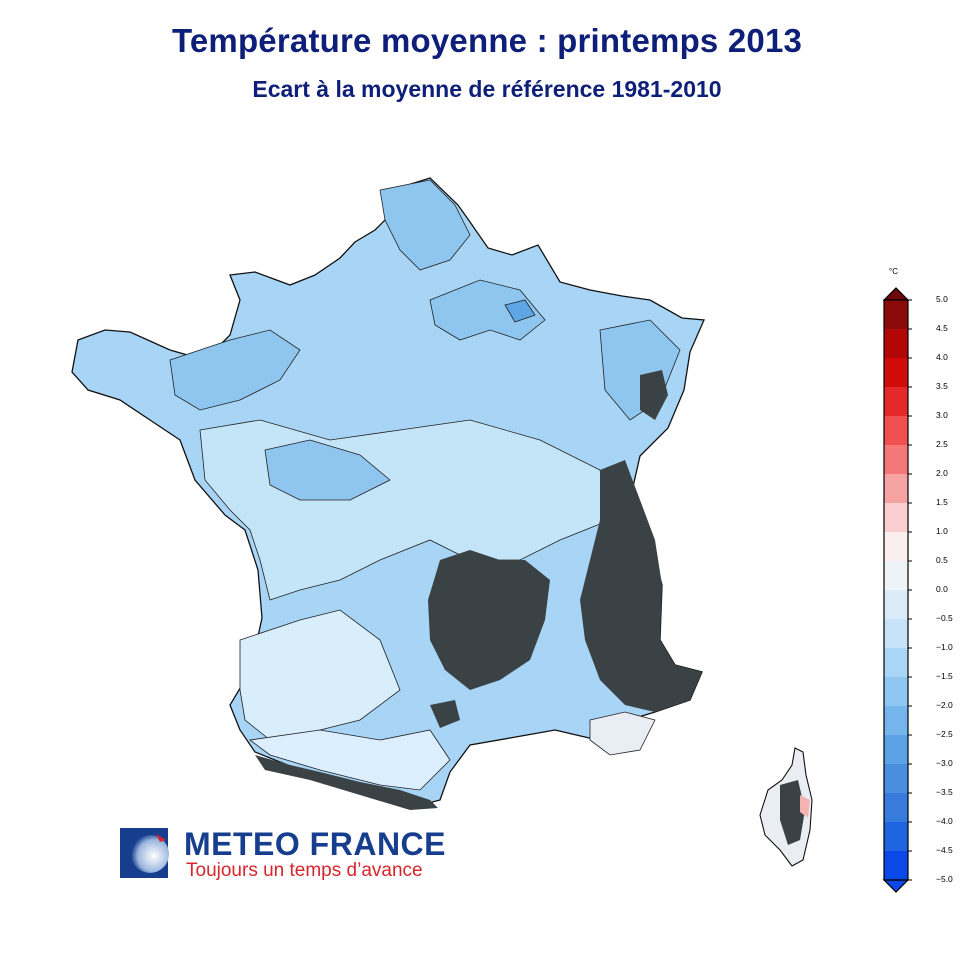 The image size is (974, 974). I want to click on legend-tick-label: −1.0, so click(944, 647).